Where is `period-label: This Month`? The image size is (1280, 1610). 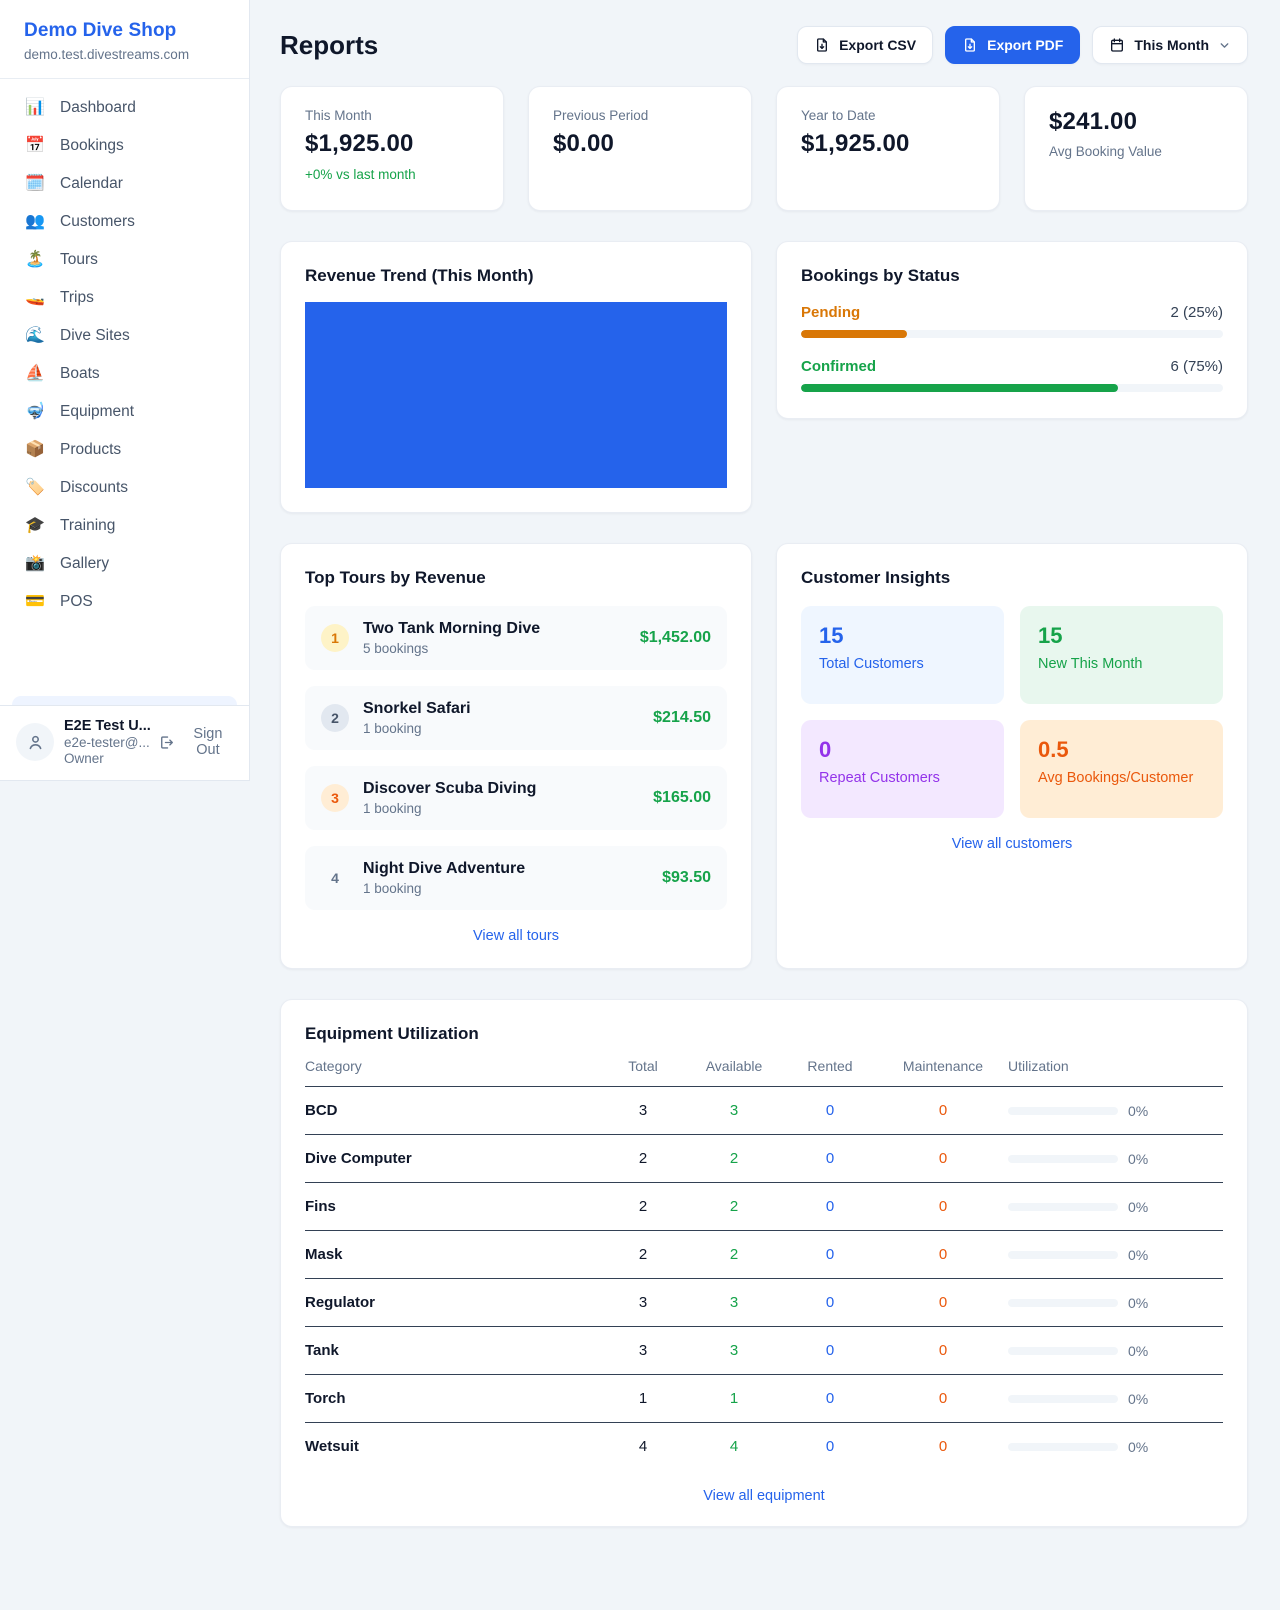 period-label: This Month is located at coordinates (1171, 45).